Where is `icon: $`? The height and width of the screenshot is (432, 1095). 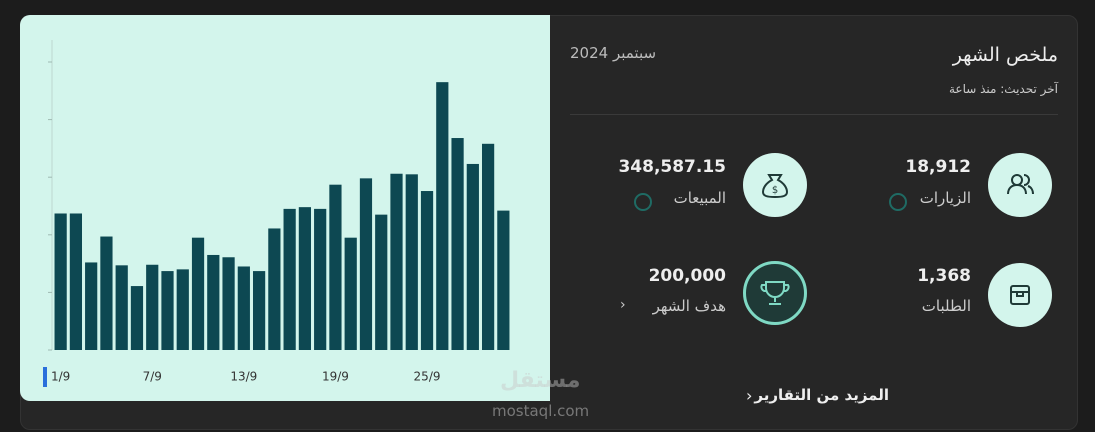 icon: $ is located at coordinates (775, 186).